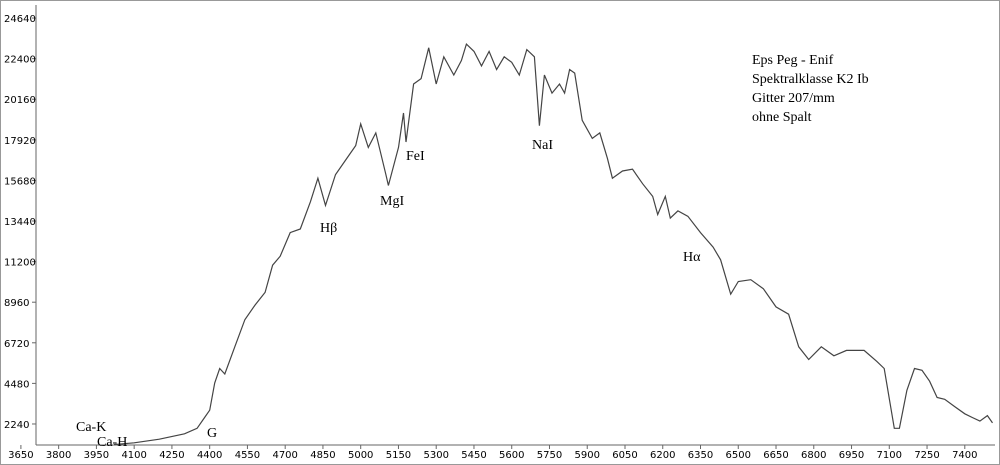 The image size is (1000, 465). Describe the element at coordinates (96, 455) in the screenshot. I see `x-tick-label: 3950` at that location.